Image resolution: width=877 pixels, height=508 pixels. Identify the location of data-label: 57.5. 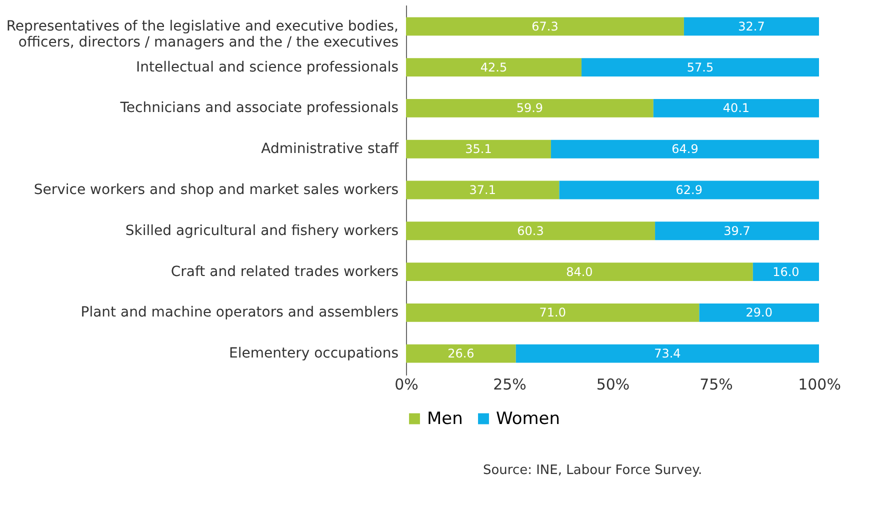
(700, 67).